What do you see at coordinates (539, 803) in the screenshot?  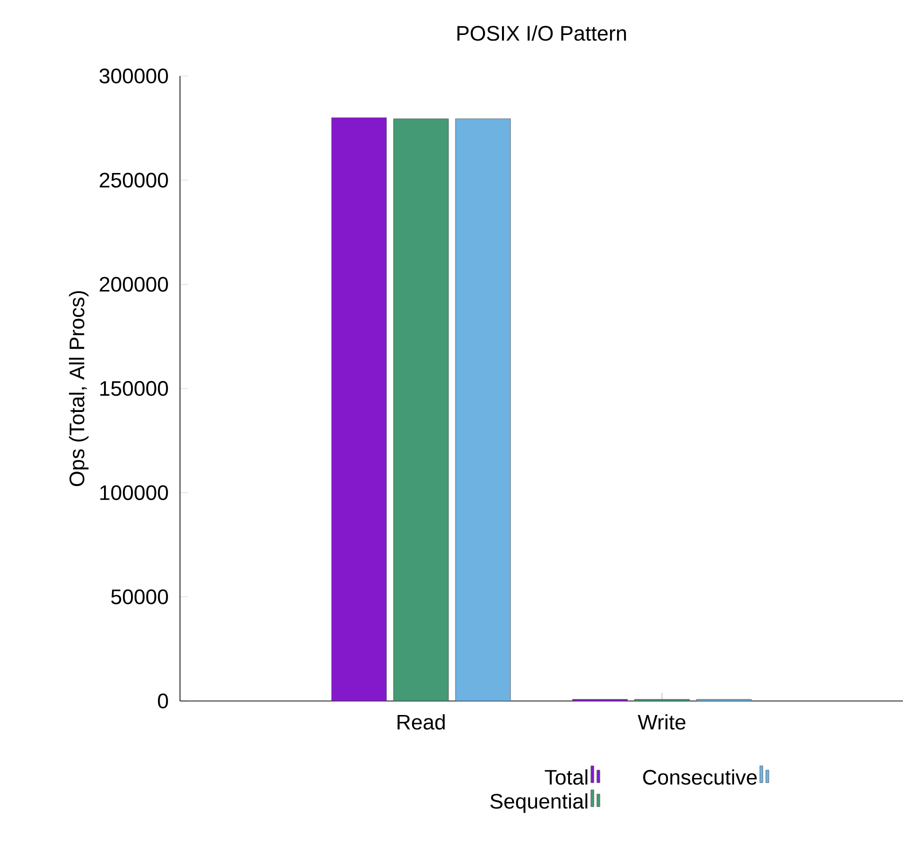 I see `legend-label: Sequential` at bounding box center [539, 803].